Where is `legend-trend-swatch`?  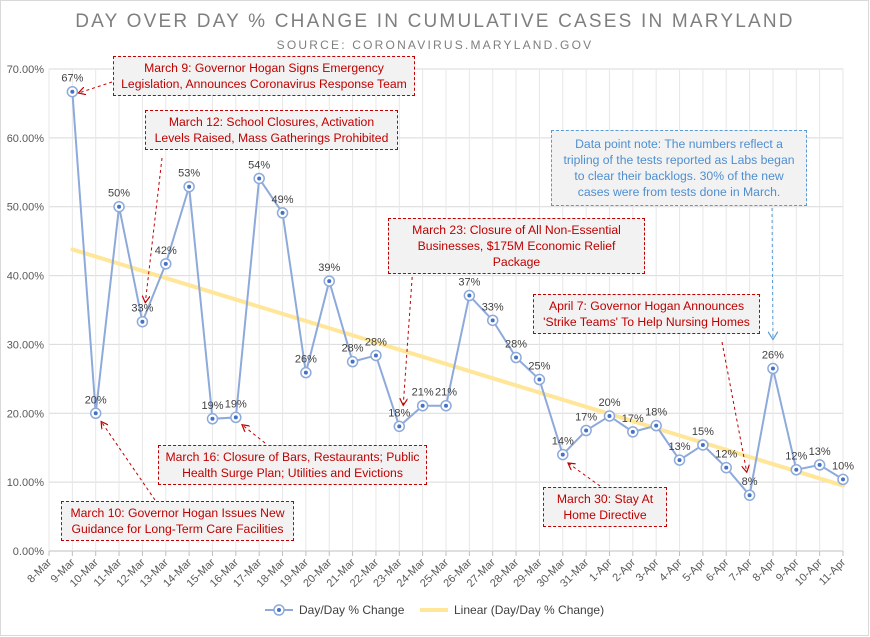
legend-trend-swatch is located at coordinates (434, 610).